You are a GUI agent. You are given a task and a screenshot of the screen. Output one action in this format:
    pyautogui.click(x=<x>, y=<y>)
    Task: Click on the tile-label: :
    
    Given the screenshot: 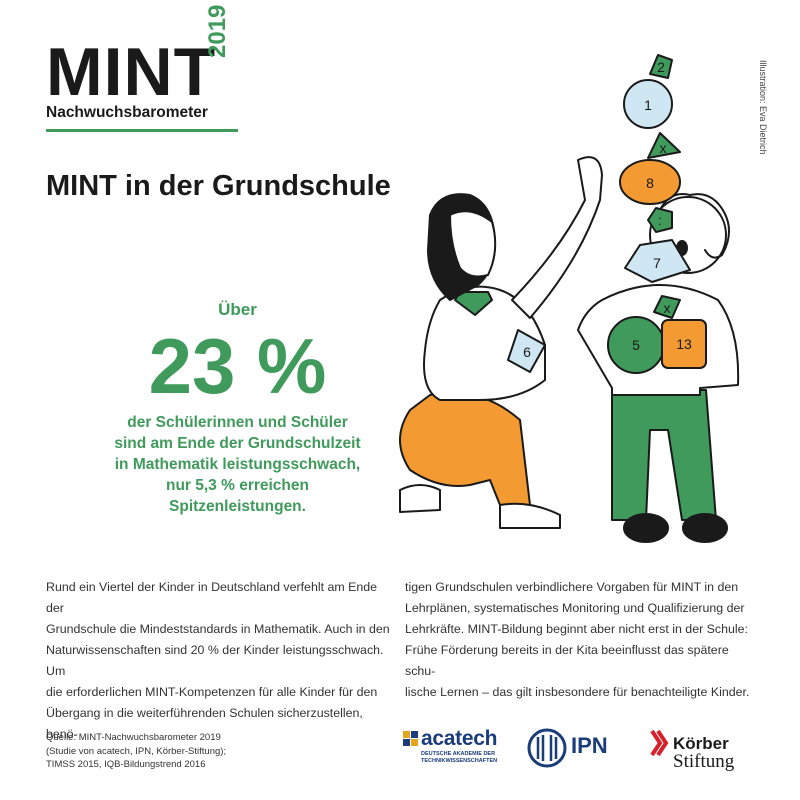 What is the action you would take?
    pyautogui.click(x=660, y=220)
    